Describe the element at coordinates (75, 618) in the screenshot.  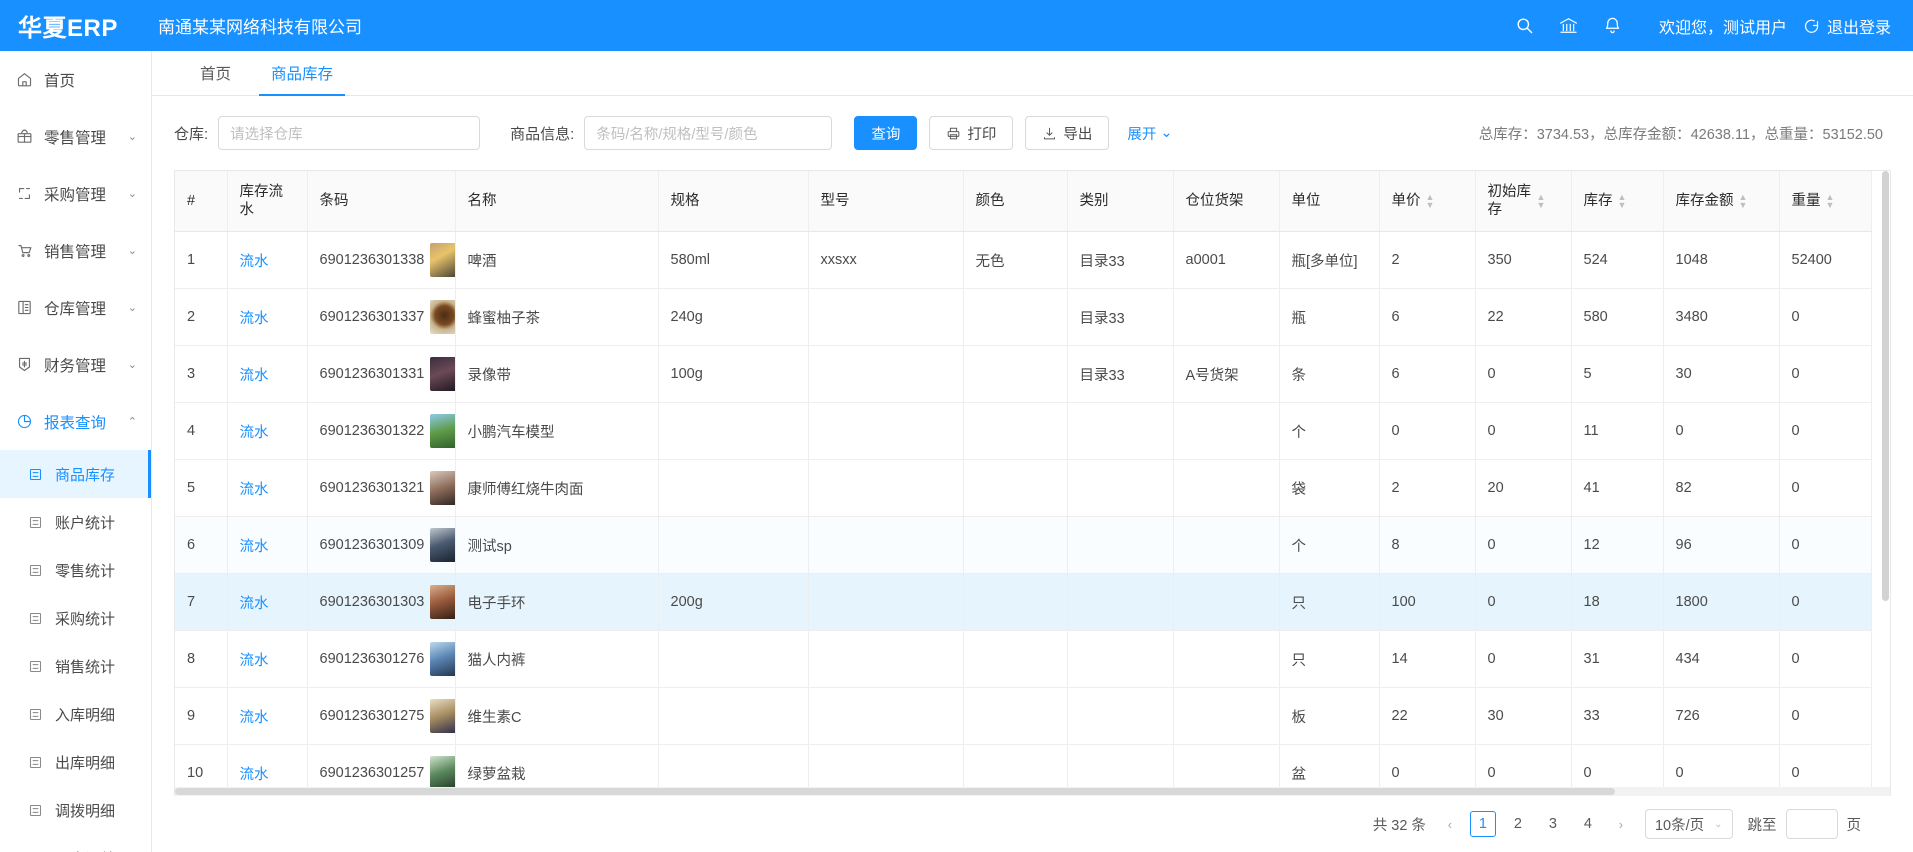
I see `sidebar-item-purchase-stats: 采购统计` at that location.